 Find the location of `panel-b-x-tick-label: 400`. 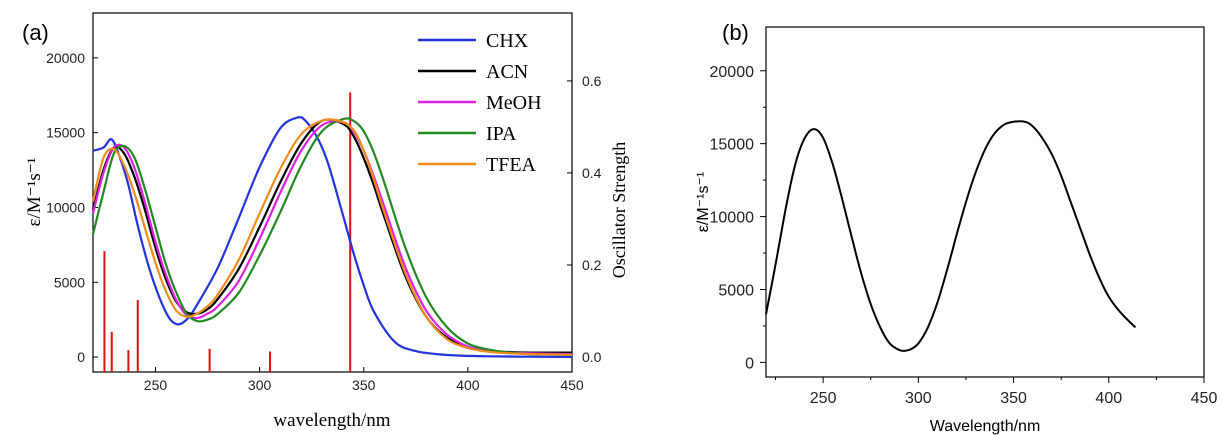

panel-b-x-tick-label: 400 is located at coordinates (1108, 398).